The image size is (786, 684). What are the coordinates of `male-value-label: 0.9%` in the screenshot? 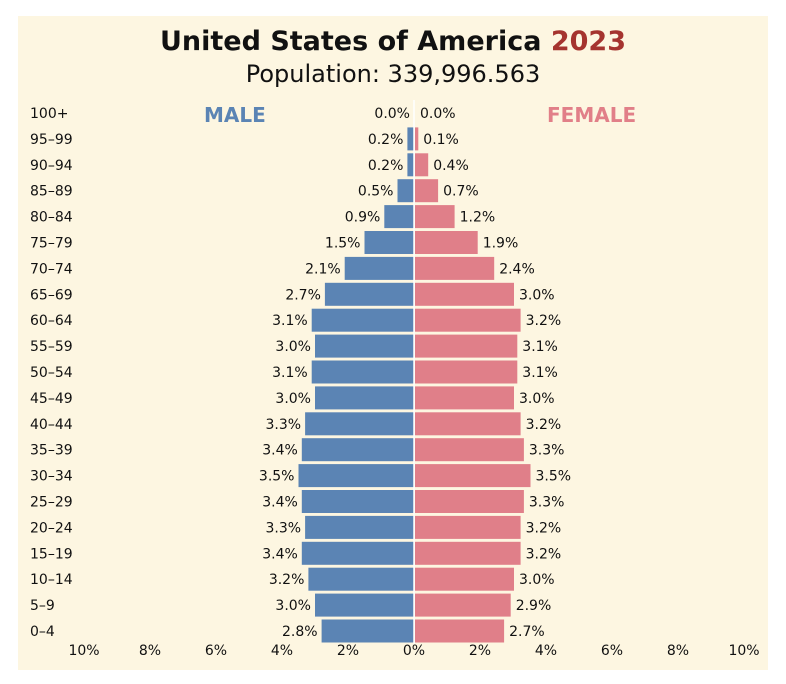 It's located at (363, 218).